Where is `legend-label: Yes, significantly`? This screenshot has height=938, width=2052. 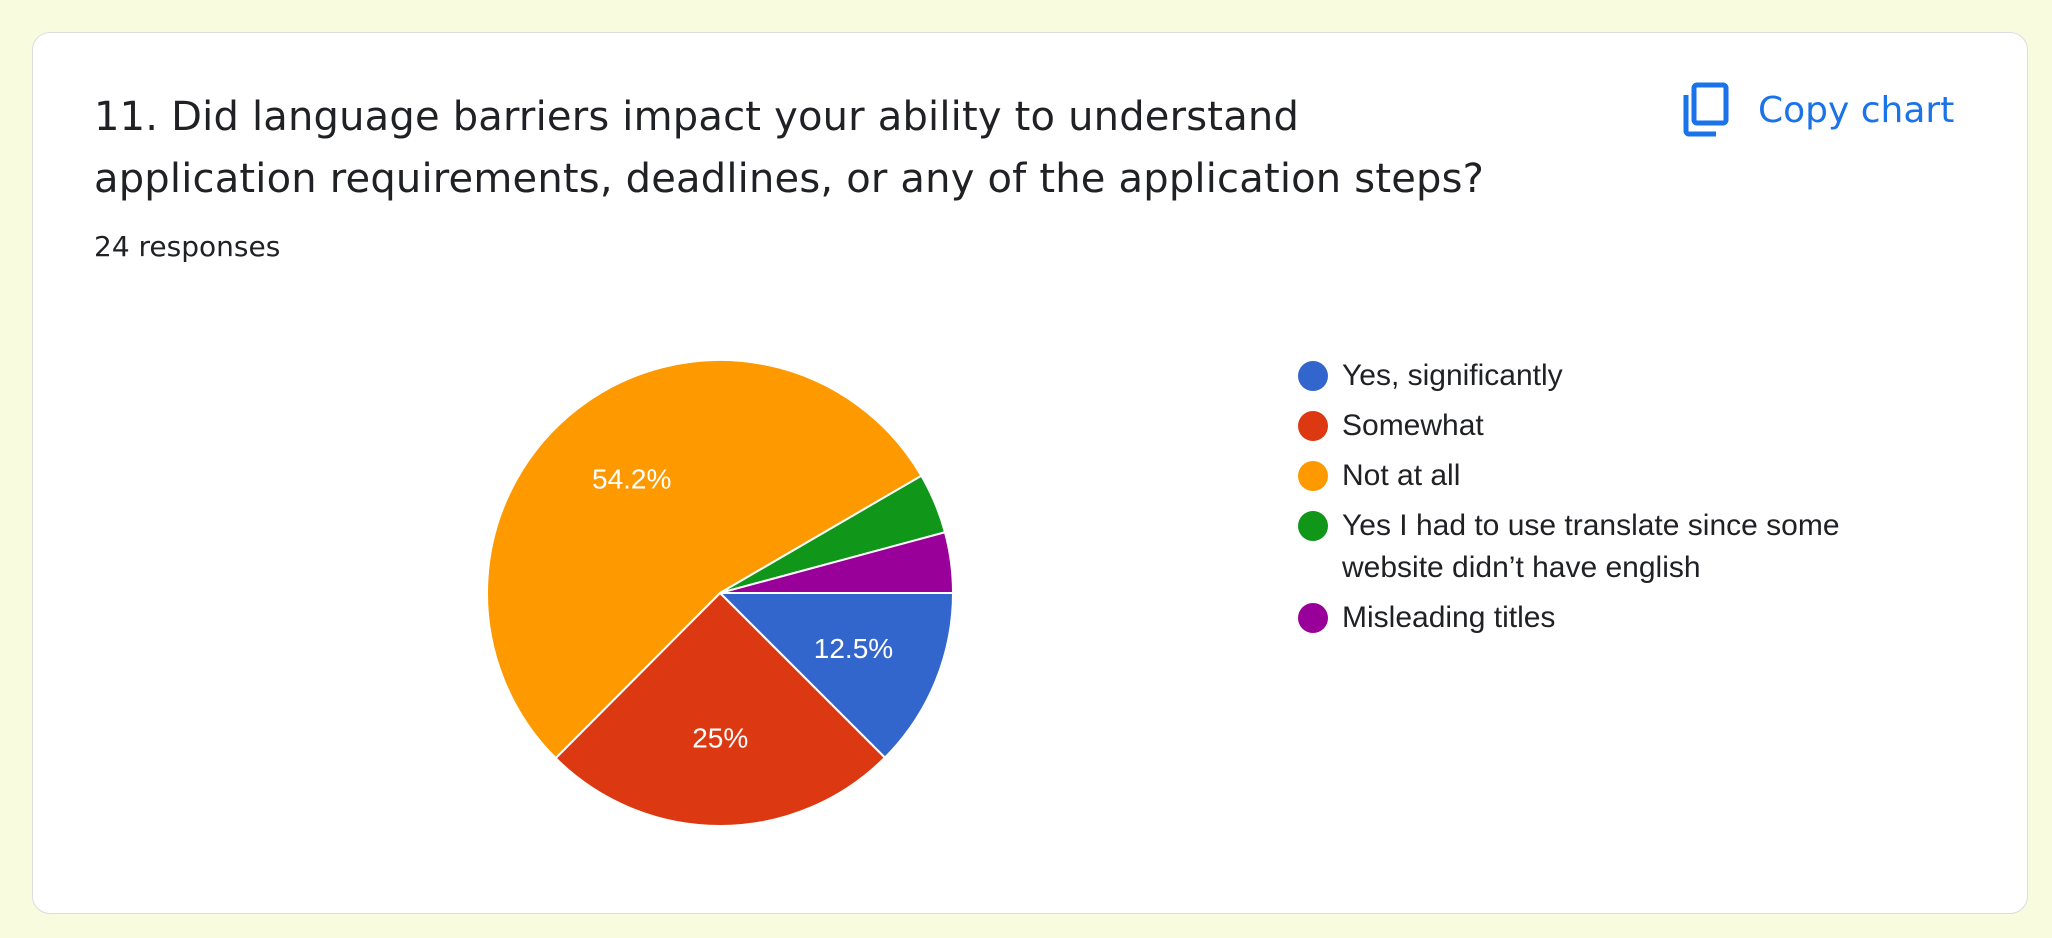
legend-label: Yes, significantly is located at coordinates (1452, 375).